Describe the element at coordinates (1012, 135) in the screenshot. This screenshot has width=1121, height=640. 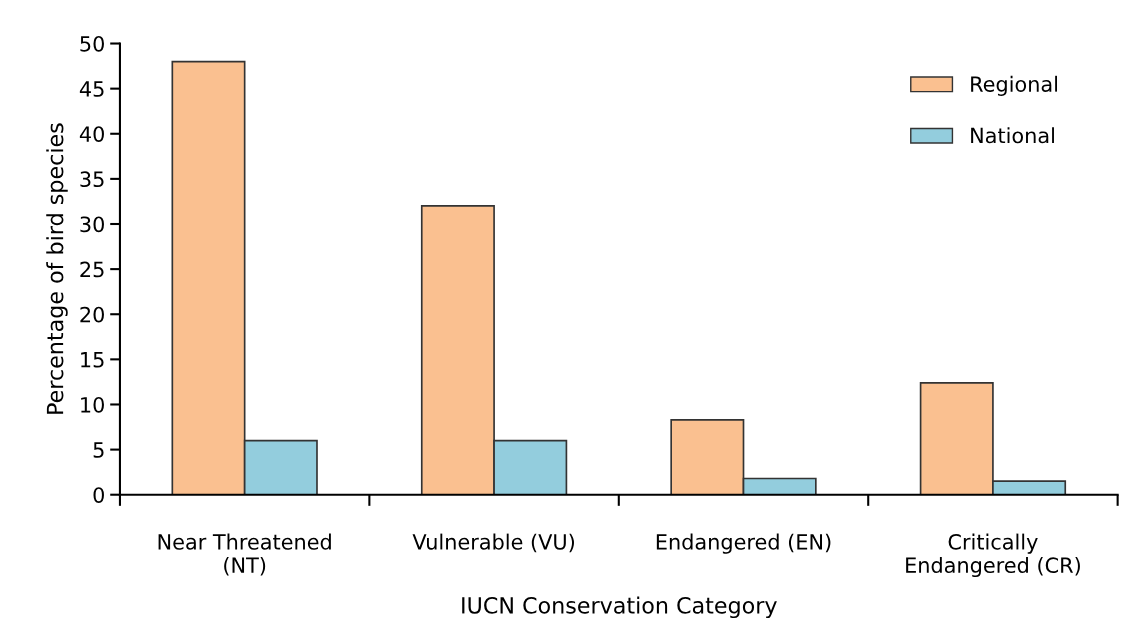
I see `legend-label: National` at that location.